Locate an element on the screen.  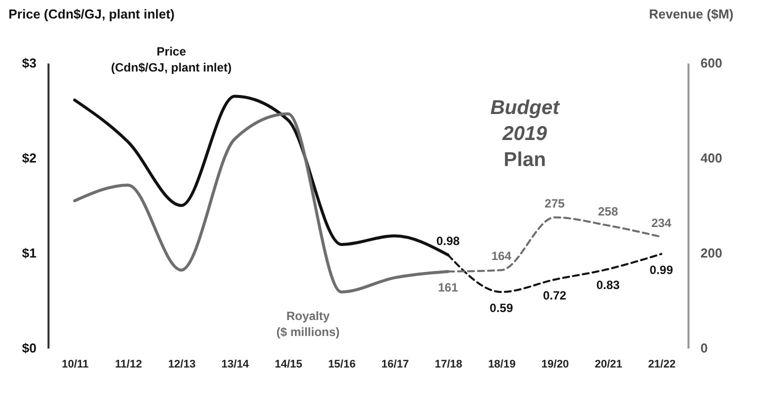
y-tick-label: $1 is located at coordinates (29, 253).